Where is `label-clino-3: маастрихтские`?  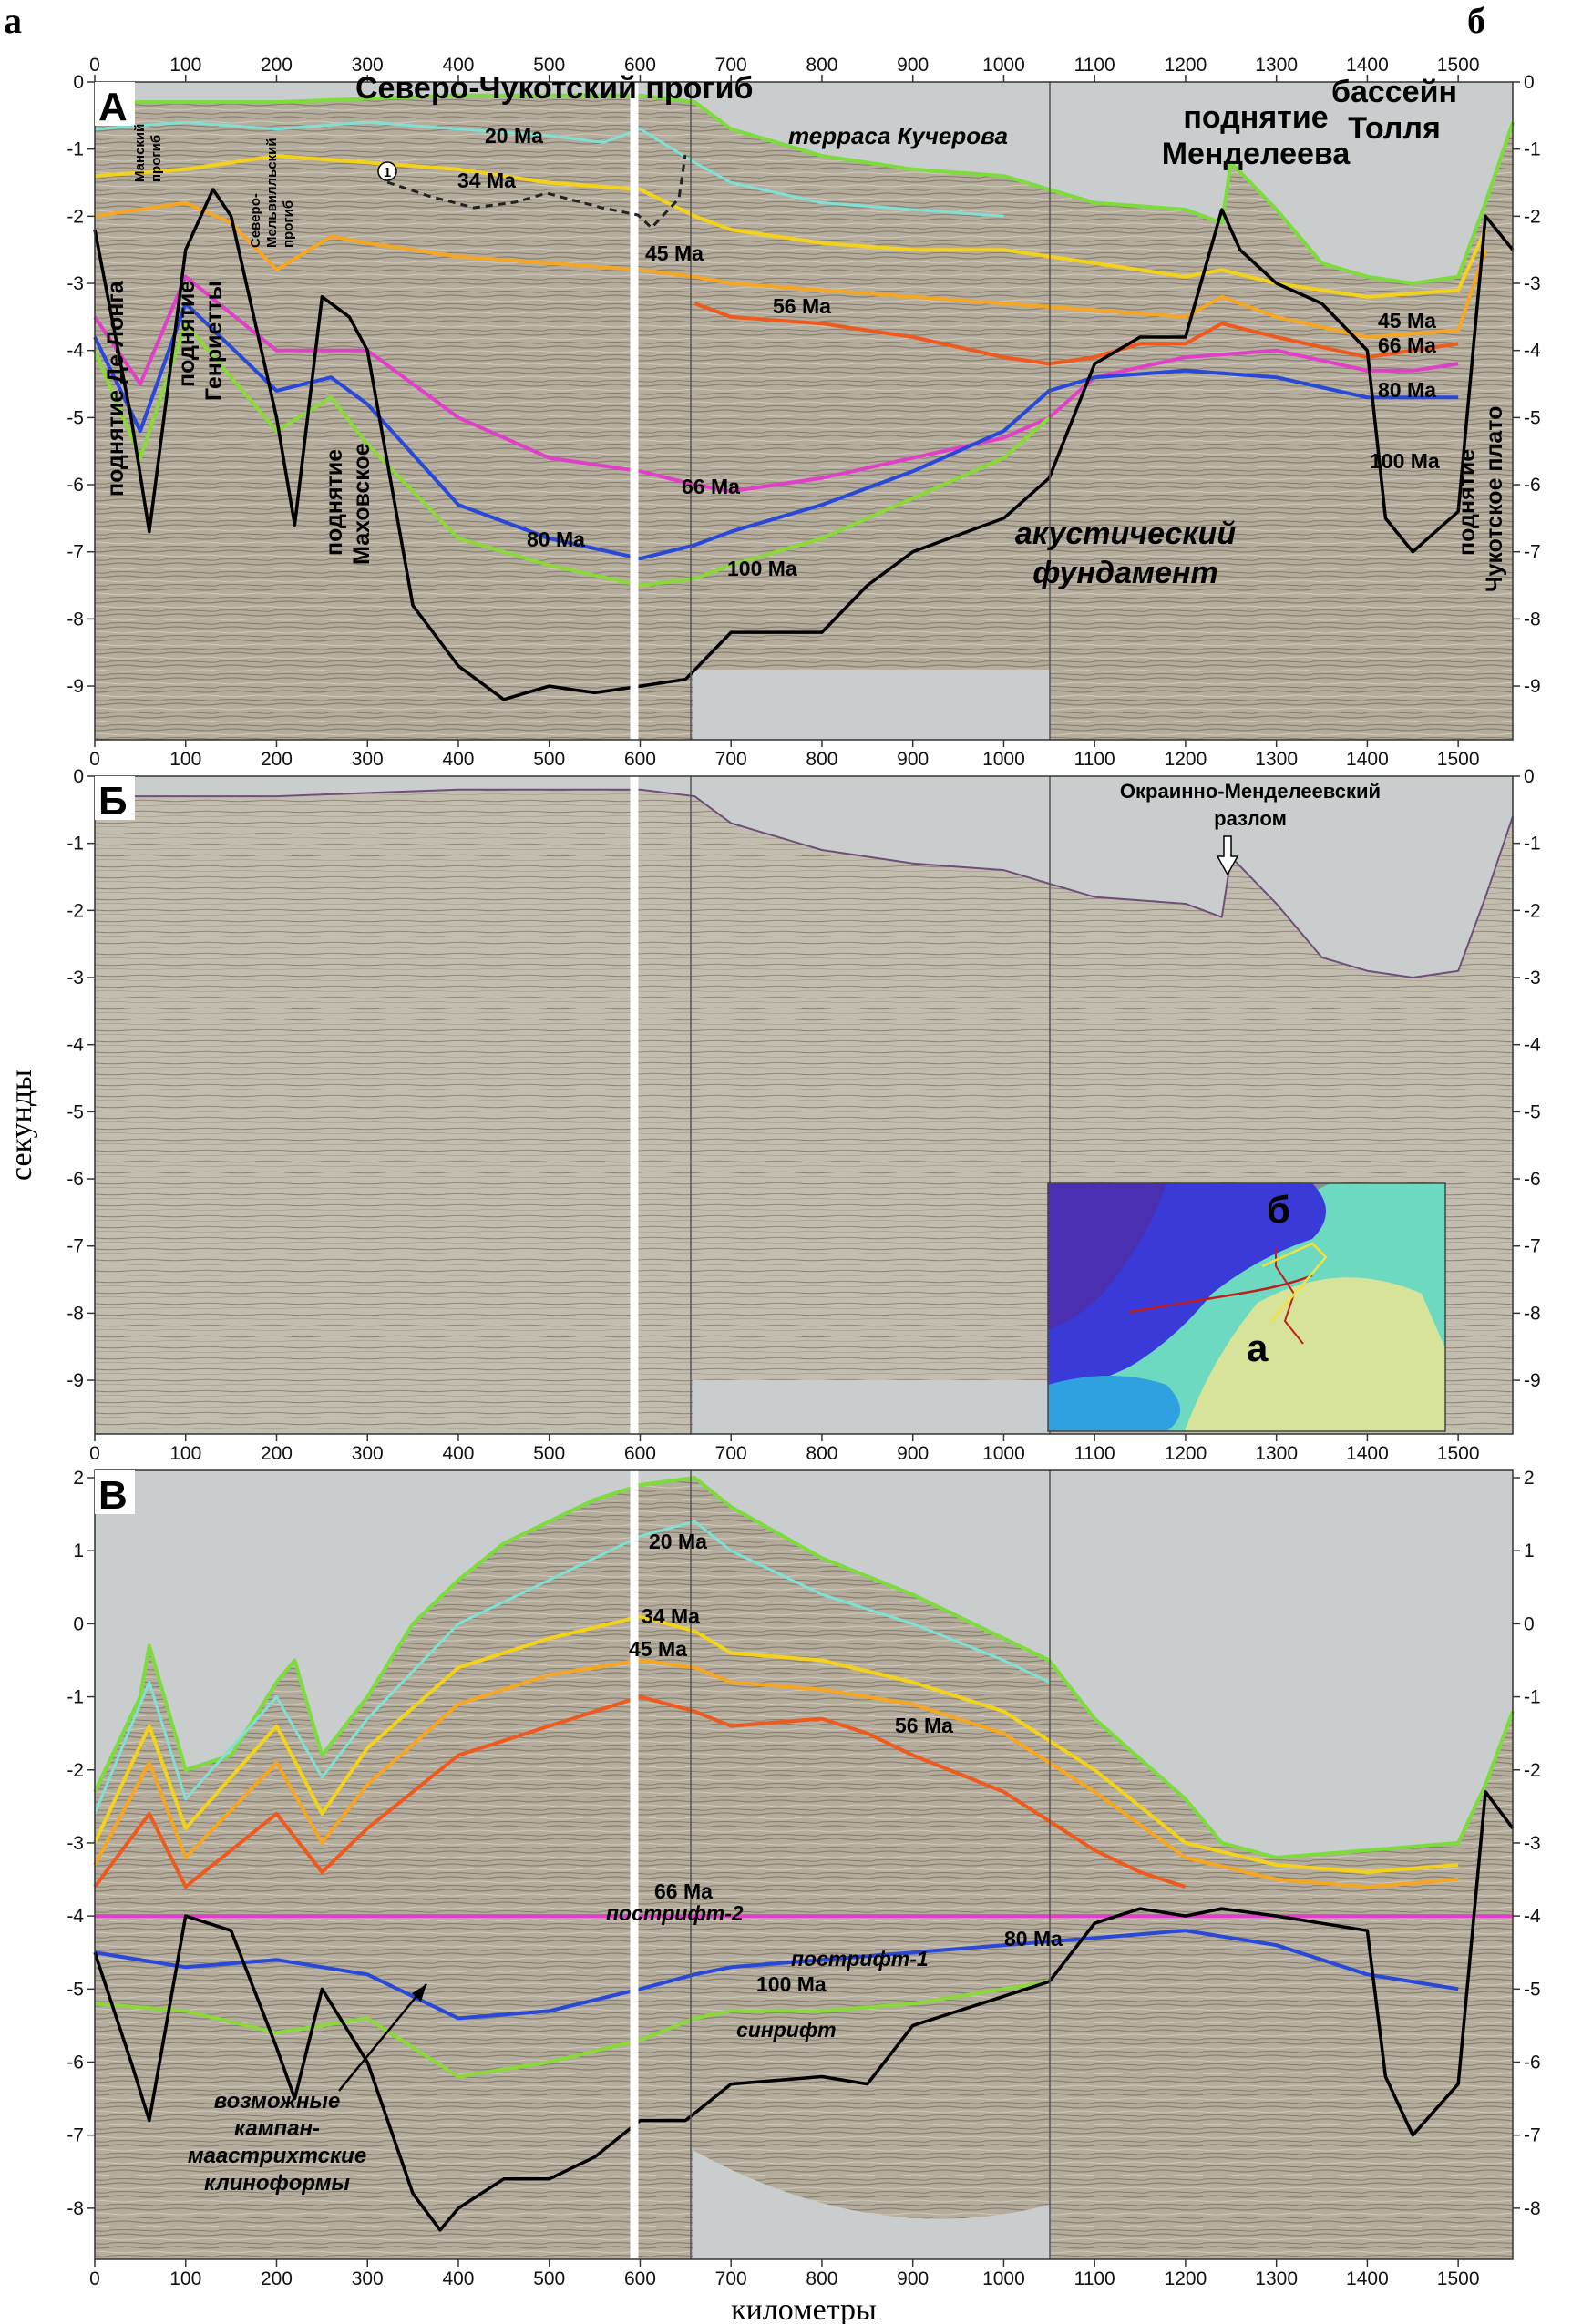
label-clino-3: маастрихтские is located at coordinates (277, 2156).